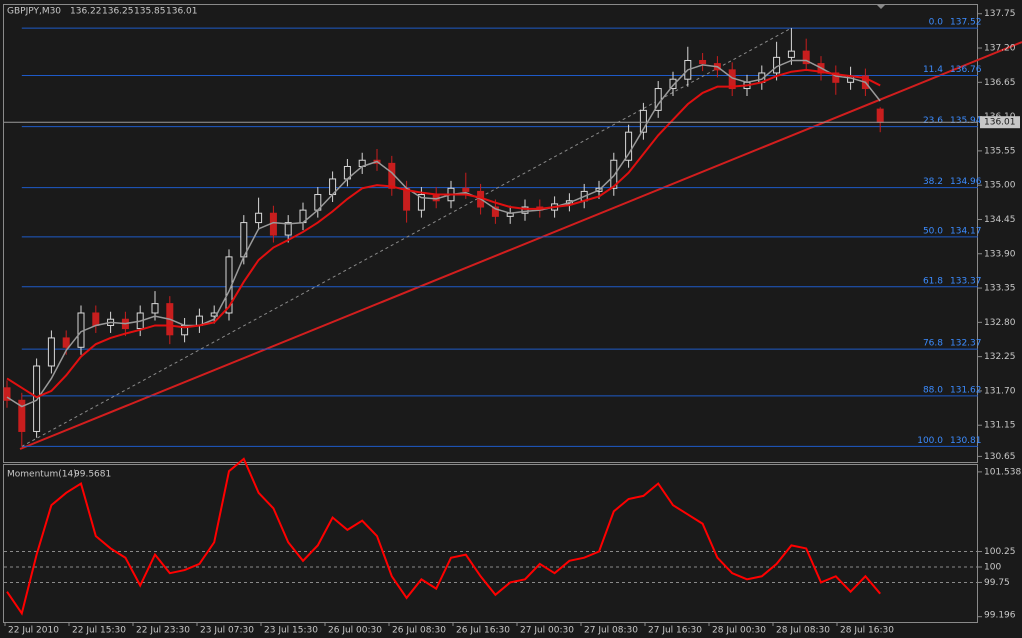 Image resolution: width=1022 pixels, height=638 pixels. What do you see at coordinates (1000, 14) in the screenshot?
I see `y-tick-label: 137.75` at bounding box center [1000, 14].